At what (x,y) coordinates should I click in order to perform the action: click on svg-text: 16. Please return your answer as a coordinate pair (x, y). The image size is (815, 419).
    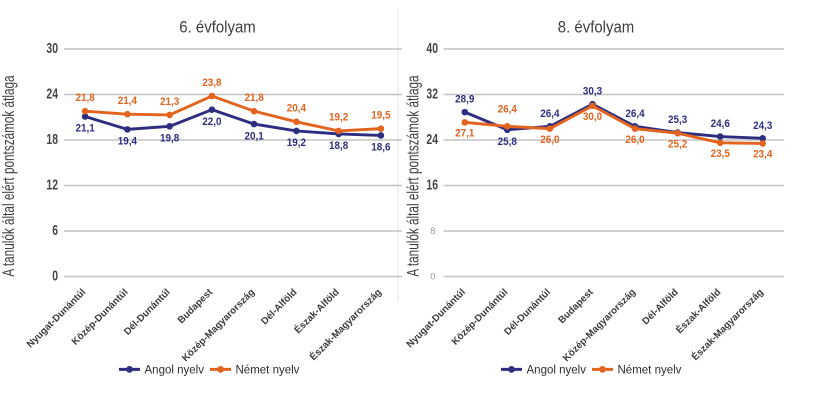
    Looking at the image, I should click on (432, 185).